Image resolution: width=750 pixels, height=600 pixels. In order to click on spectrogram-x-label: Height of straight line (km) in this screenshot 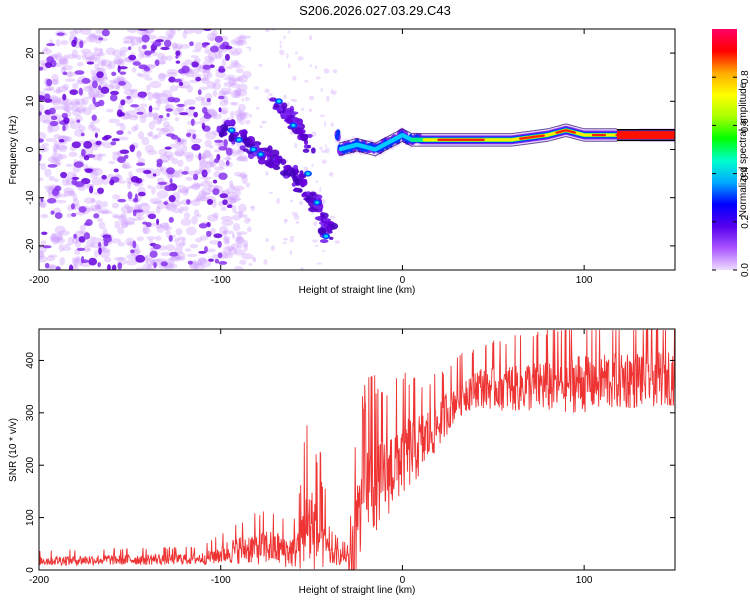, I will do `click(357, 290)`.